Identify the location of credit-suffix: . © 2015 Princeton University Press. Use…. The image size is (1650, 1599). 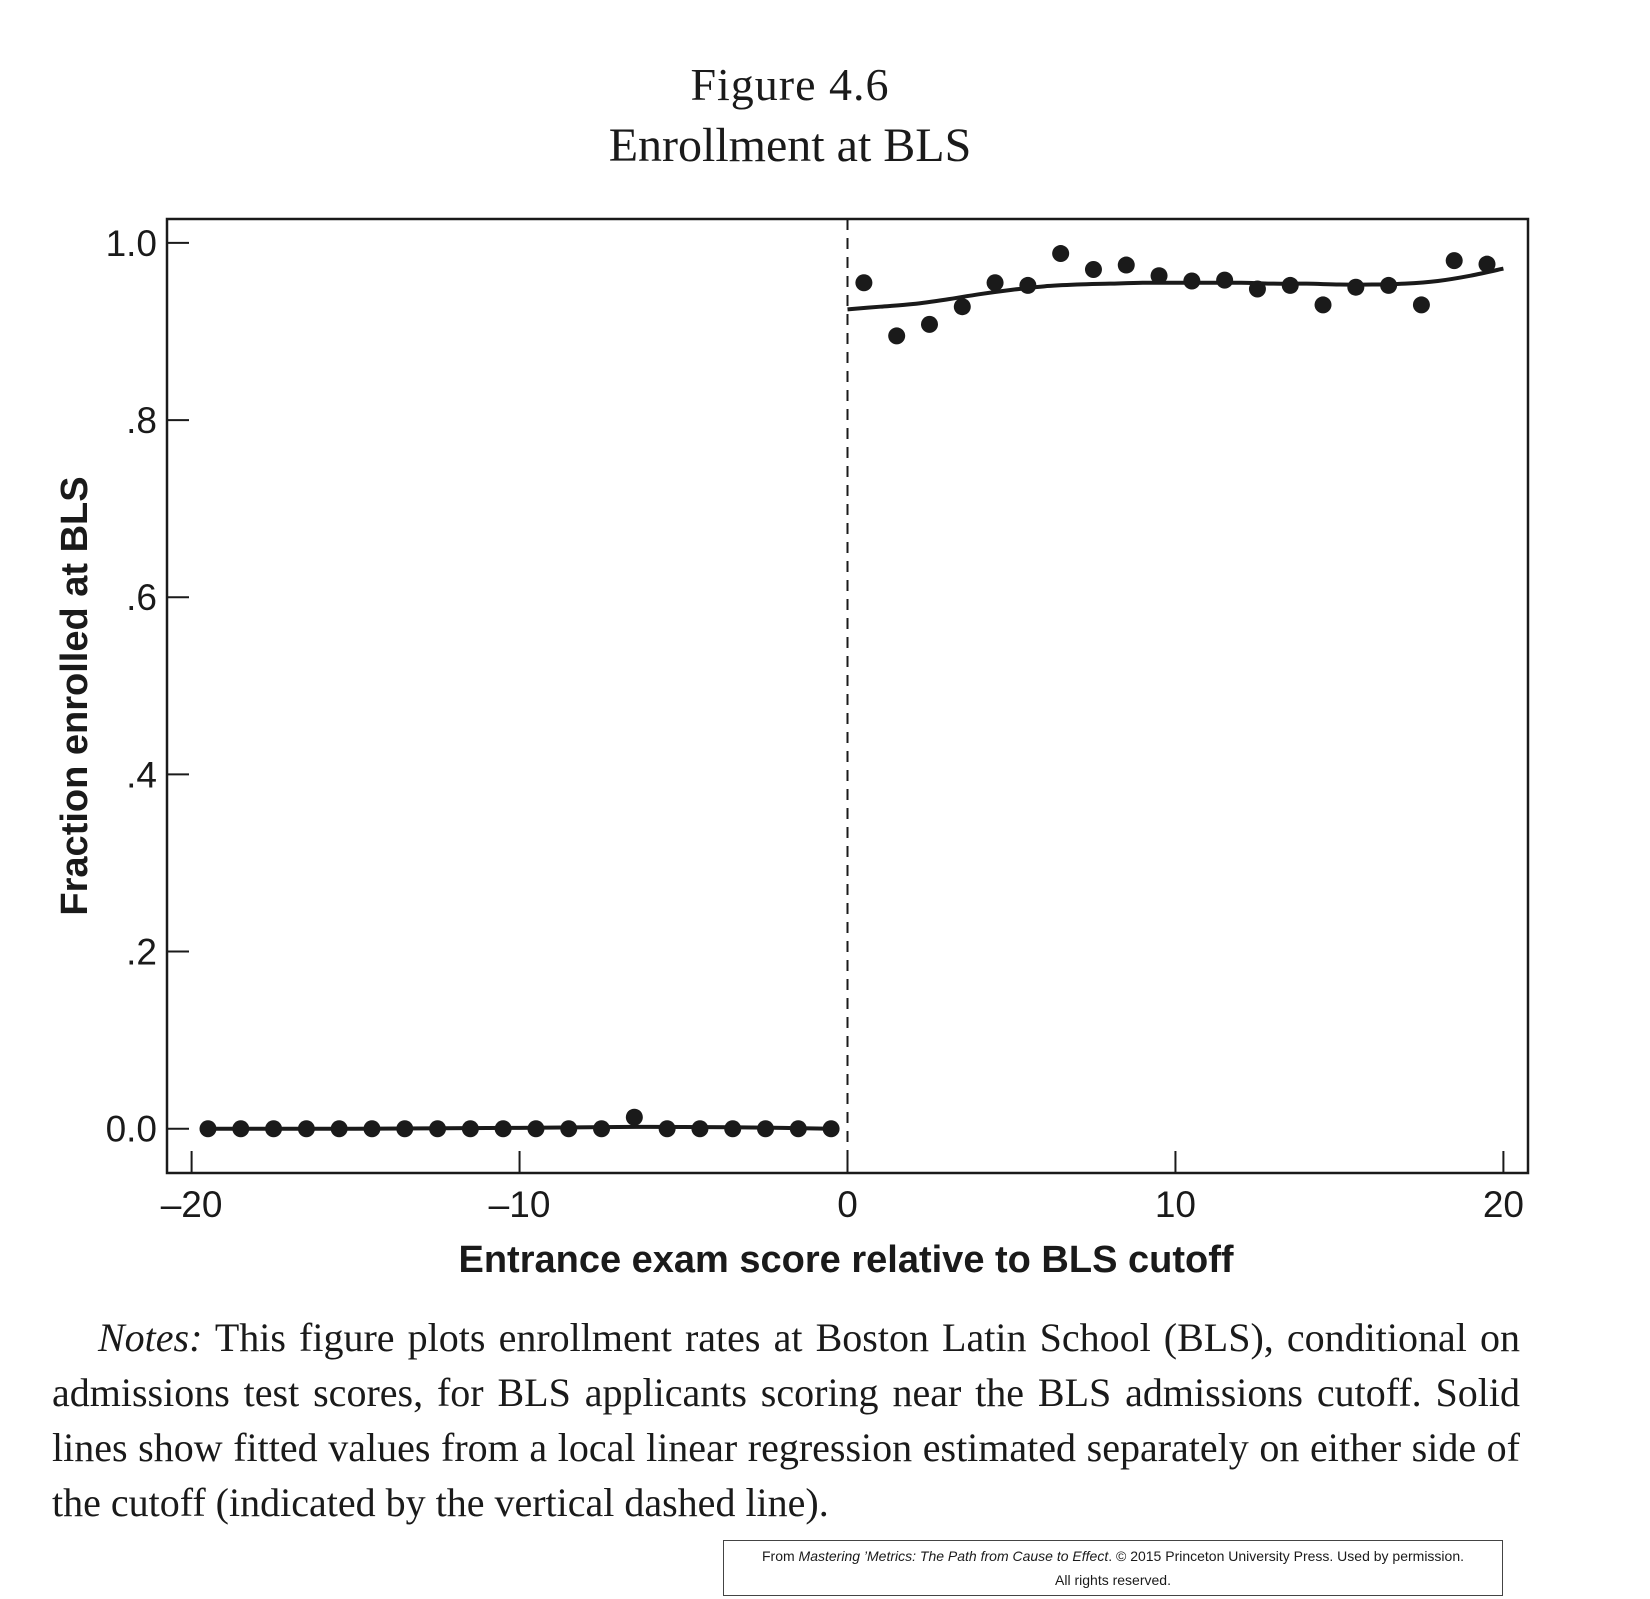
(1286, 1556).